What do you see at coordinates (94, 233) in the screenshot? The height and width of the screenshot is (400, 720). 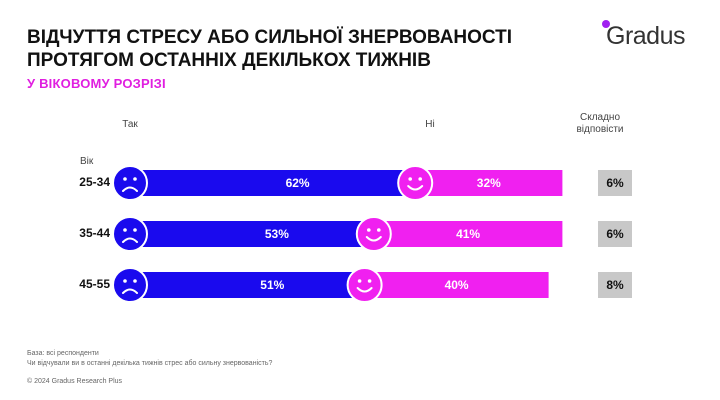 I see `age-label-35-44: 35-44` at bounding box center [94, 233].